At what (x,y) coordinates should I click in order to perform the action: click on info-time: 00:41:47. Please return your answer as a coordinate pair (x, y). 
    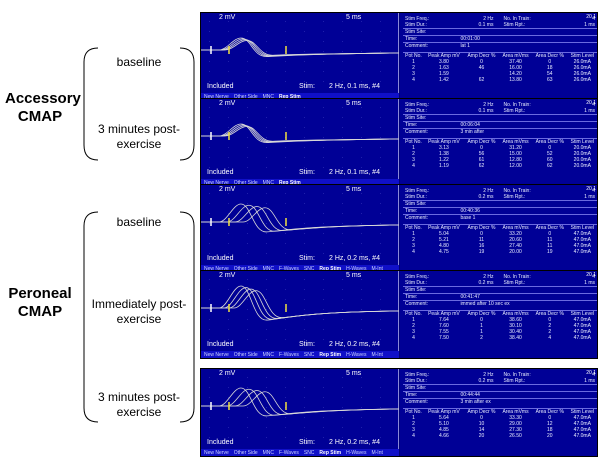
    Looking at the image, I should click on (527, 297).